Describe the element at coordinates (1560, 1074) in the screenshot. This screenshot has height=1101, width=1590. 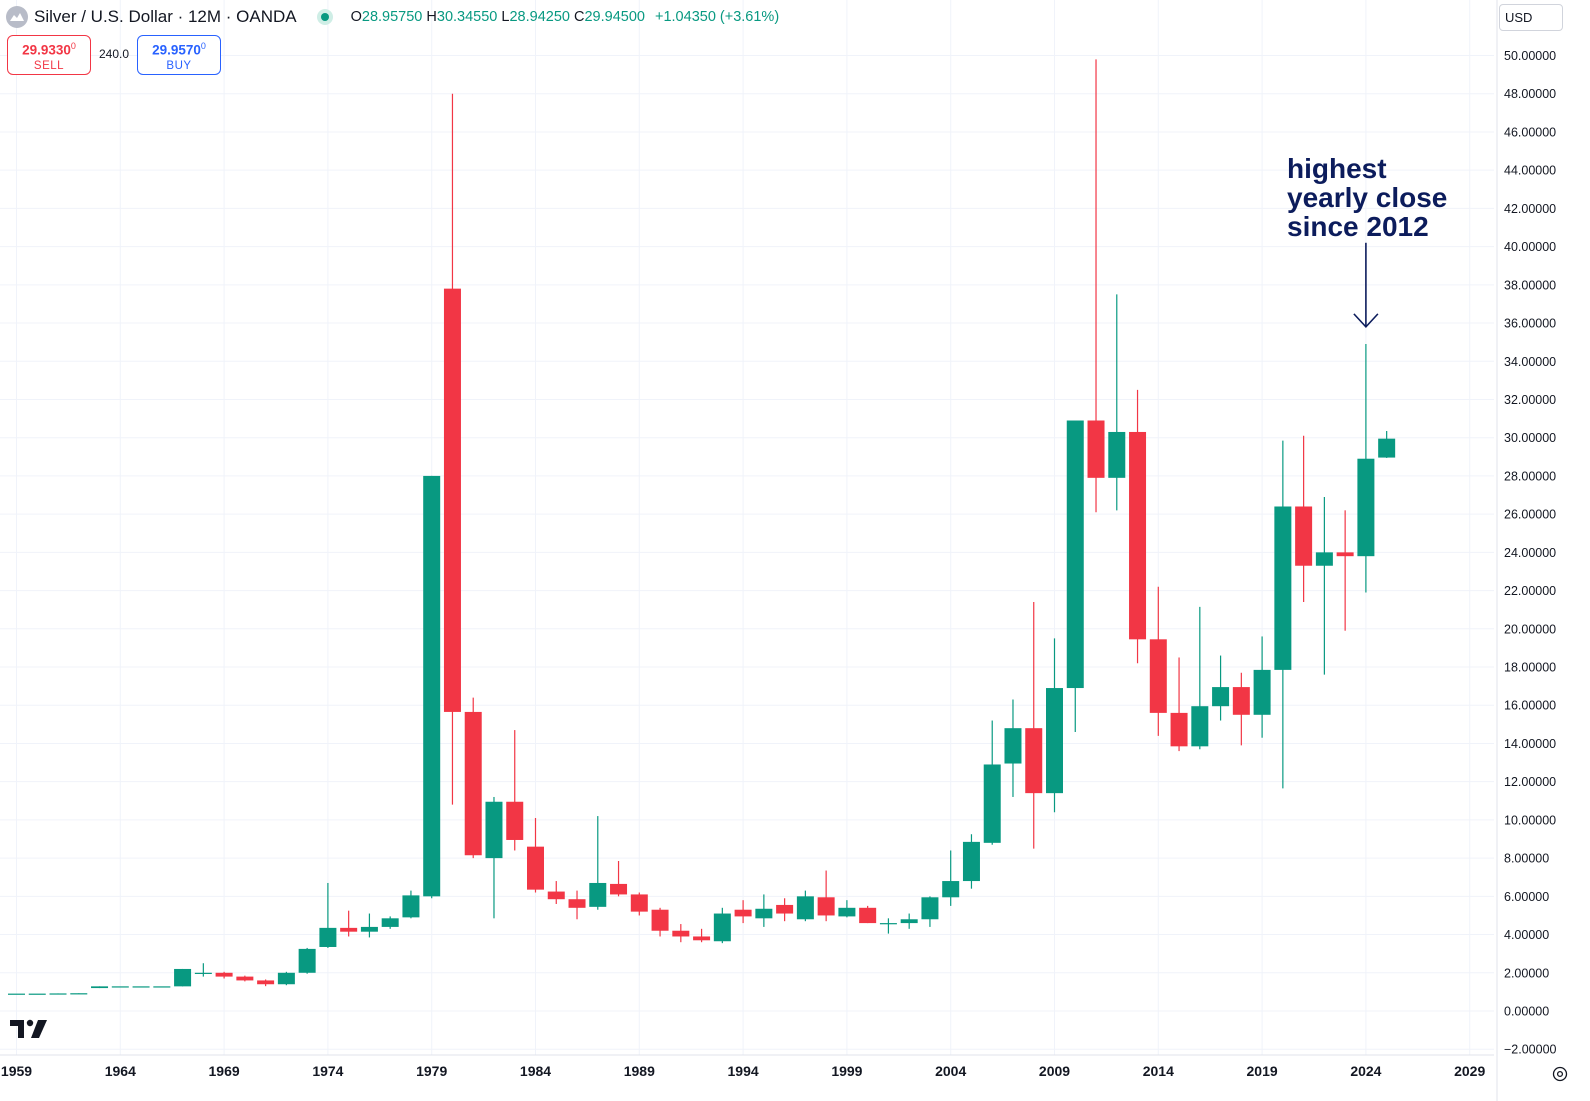
I see `settings-icon` at that location.